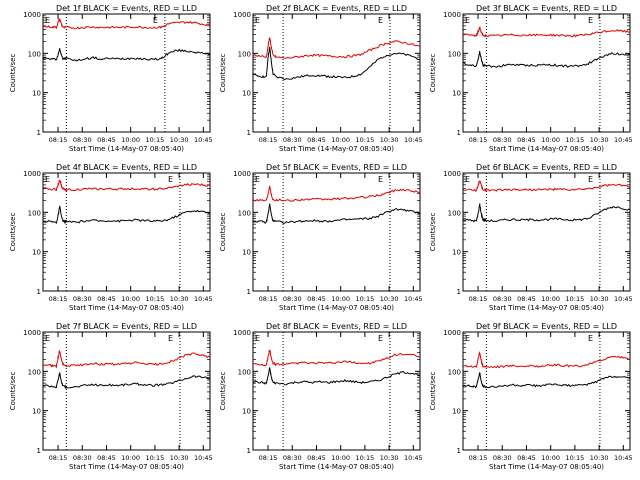 This screenshot has height=480, width=640. Describe the element at coordinates (546, 8) in the screenshot. I see `panel-title: Det 3f BLACK = Events, RED = LLD` at that location.